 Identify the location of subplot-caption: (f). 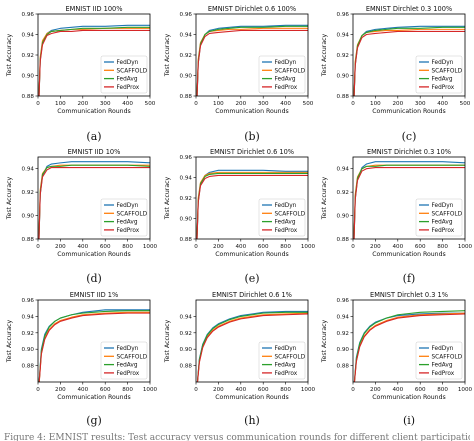
(409, 278).